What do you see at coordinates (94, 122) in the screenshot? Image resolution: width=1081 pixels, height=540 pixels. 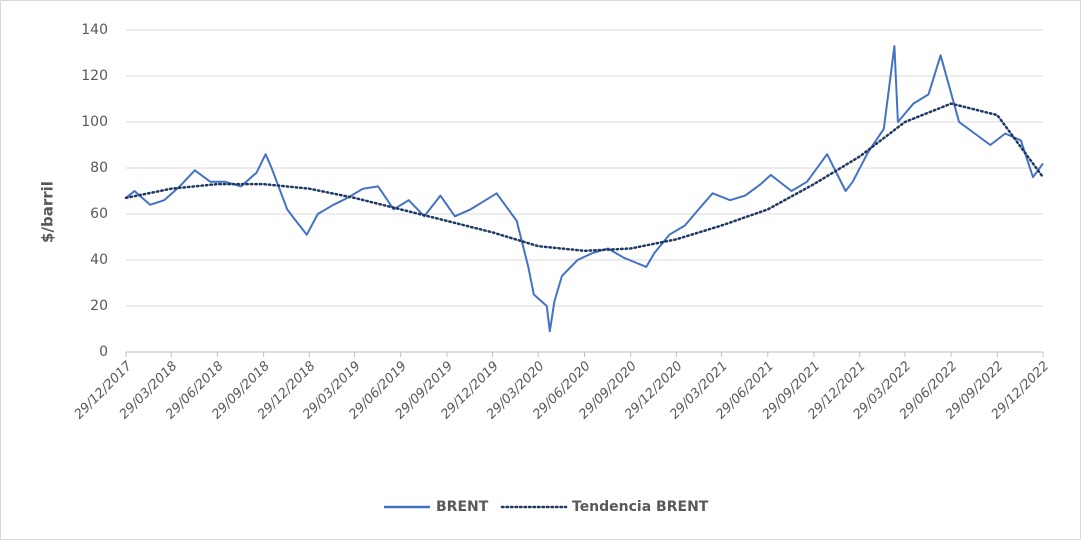 I see `y-tick-label: 100` at bounding box center [94, 122].